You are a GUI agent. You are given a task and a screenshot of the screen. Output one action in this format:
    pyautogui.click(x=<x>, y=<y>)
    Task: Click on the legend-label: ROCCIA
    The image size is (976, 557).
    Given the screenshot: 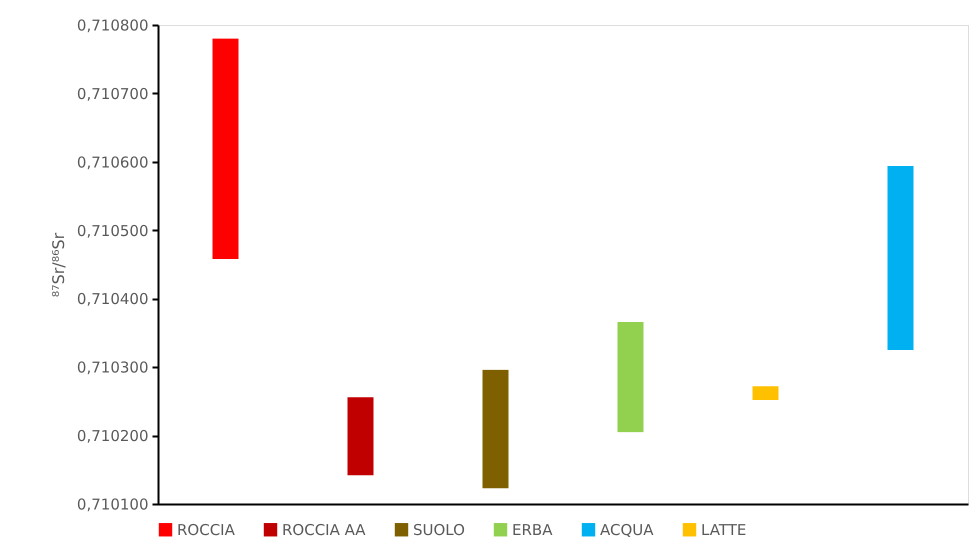 What is the action you would take?
    pyautogui.click(x=206, y=529)
    